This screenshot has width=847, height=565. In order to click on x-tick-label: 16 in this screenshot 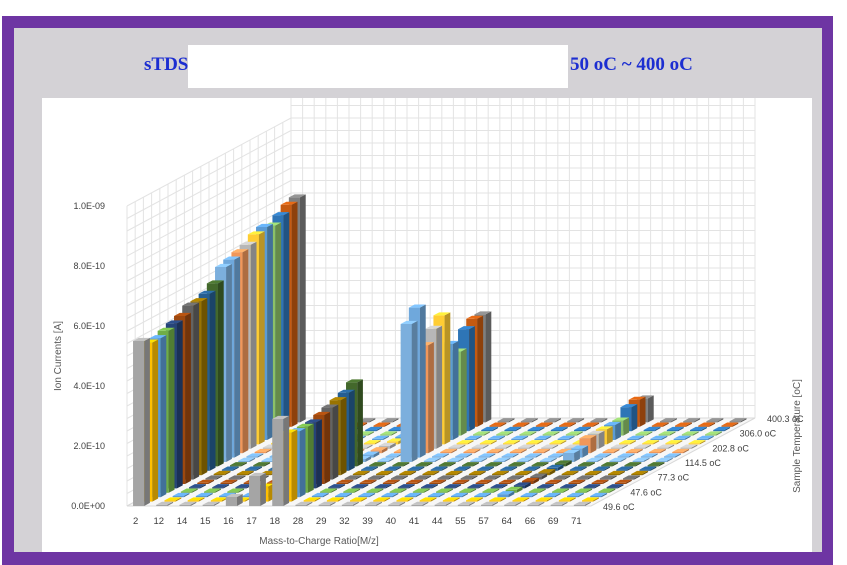, I will do `click(228, 521)`.